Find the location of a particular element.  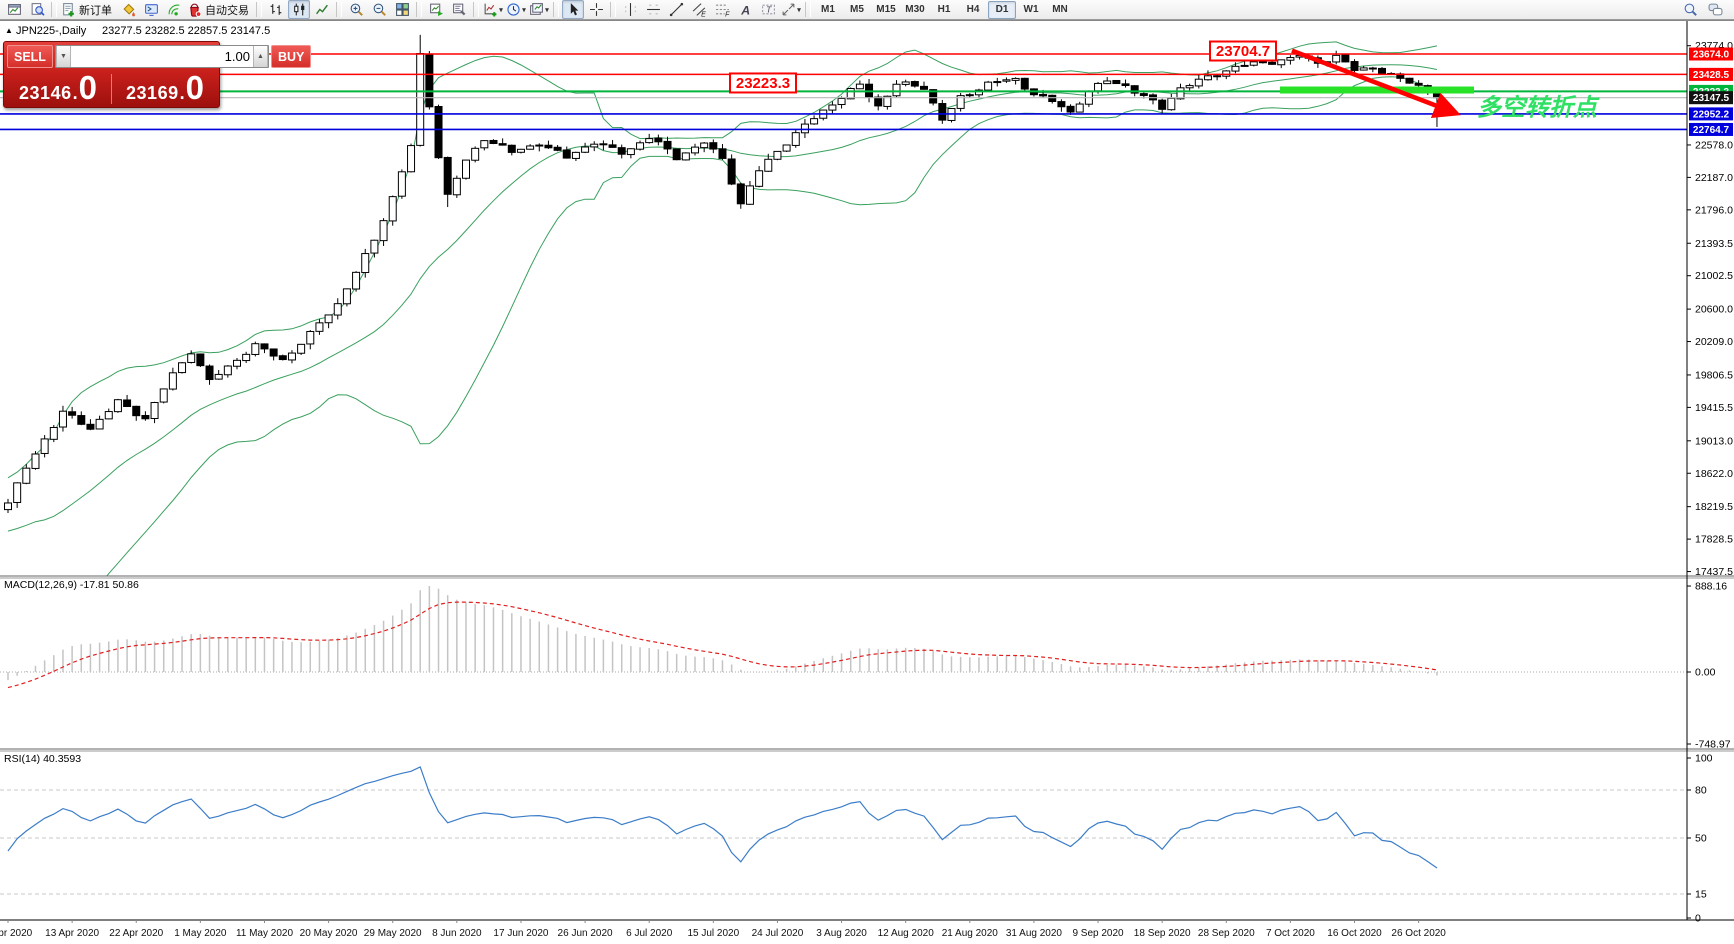

sell-price: 23146 . 0 is located at coordinates (58, 87).